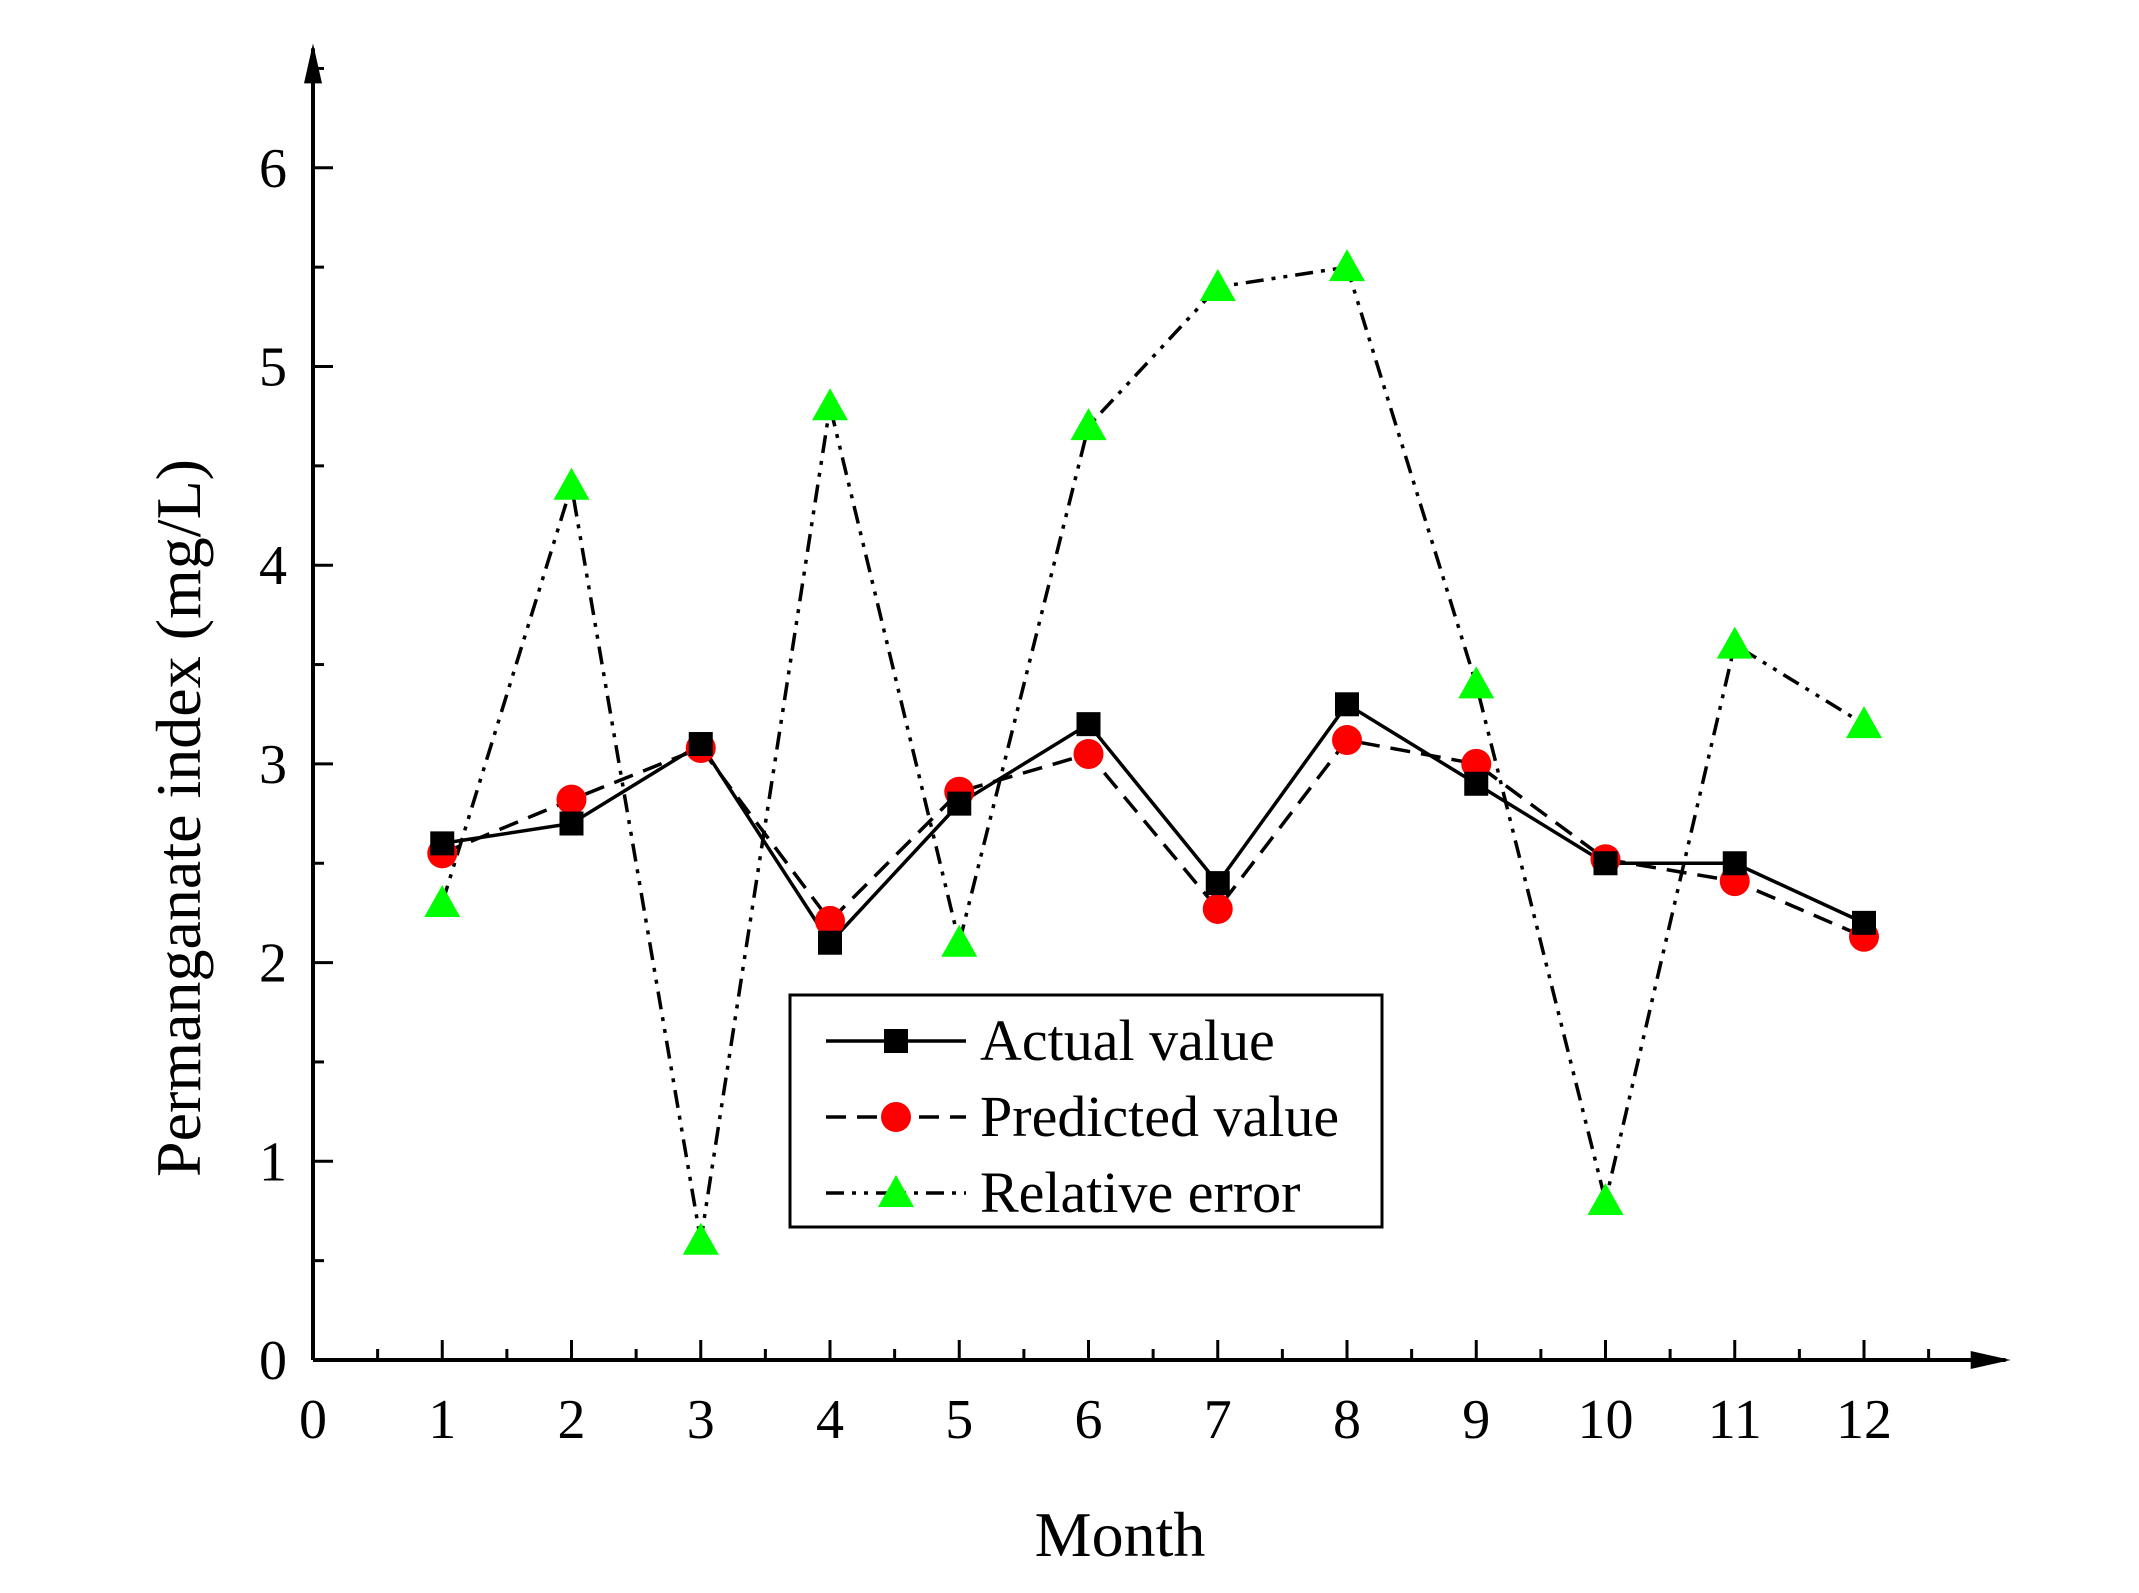 The height and width of the screenshot is (1593, 2139). Describe the element at coordinates (273, 1361) in the screenshot. I see `y-tick-label: 0` at that location.